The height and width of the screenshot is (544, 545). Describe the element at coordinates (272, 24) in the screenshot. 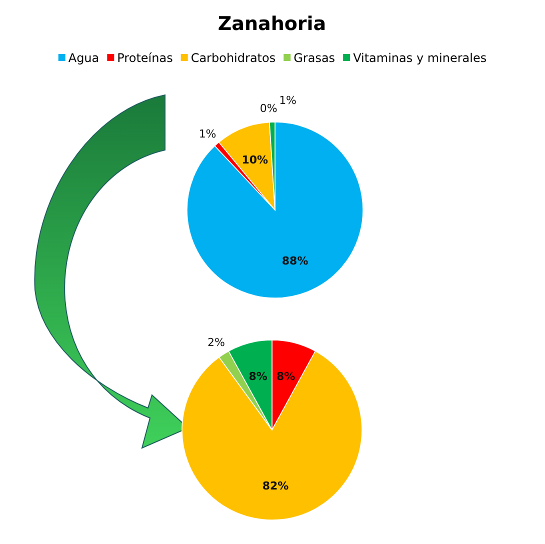

I see `chart-title: Zanahoria` at that location.